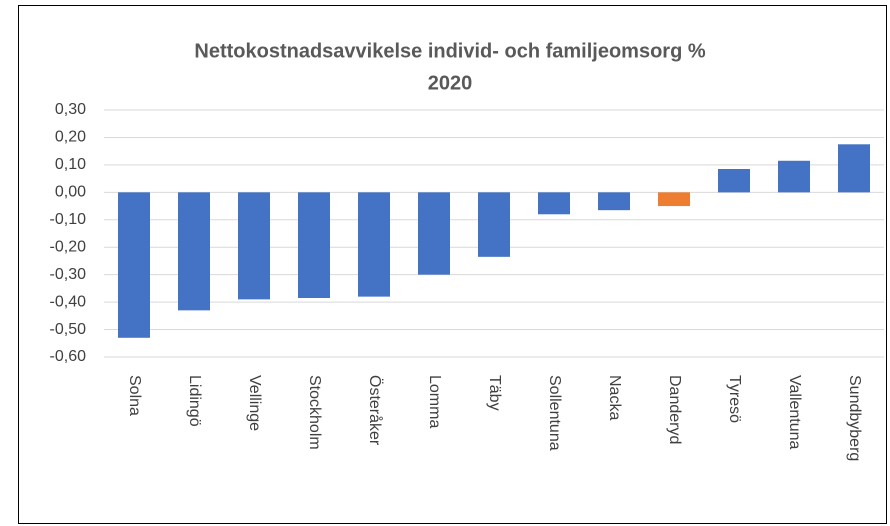 This screenshot has height=526, width=890. I want to click on x-tick-label: Sundbyberg, so click(854, 418).